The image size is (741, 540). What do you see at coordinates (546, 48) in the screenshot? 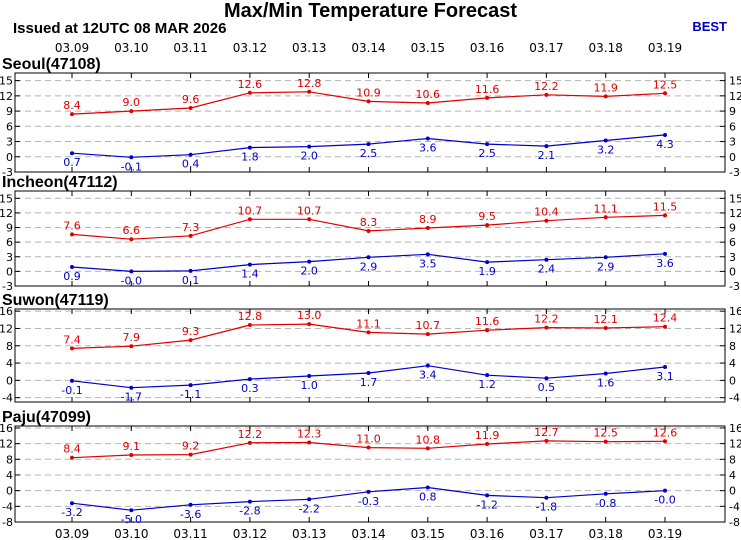
I see `x-tick-label-top: 03.17` at bounding box center [546, 48].